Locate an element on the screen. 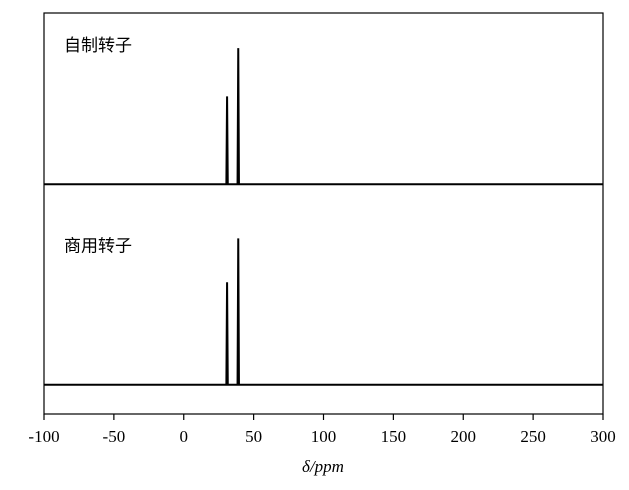 The image size is (629, 490). x-axis-label: δ/ppm is located at coordinates (323, 466).